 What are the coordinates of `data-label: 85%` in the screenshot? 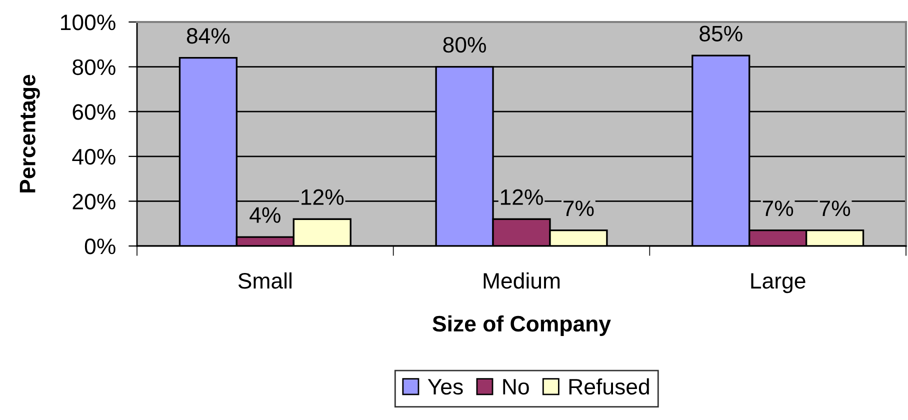 It's located at (721, 34).